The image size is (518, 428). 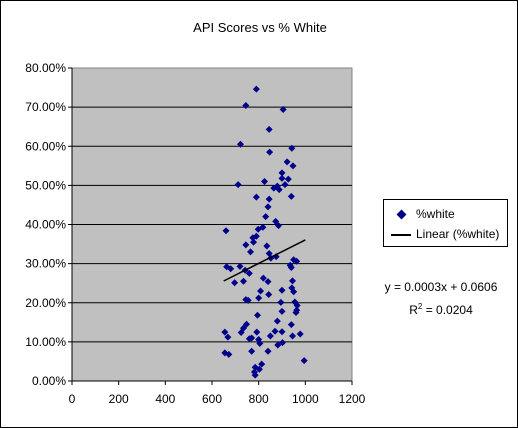 I want to click on r-squared-symbol: R, so click(x=413, y=310).